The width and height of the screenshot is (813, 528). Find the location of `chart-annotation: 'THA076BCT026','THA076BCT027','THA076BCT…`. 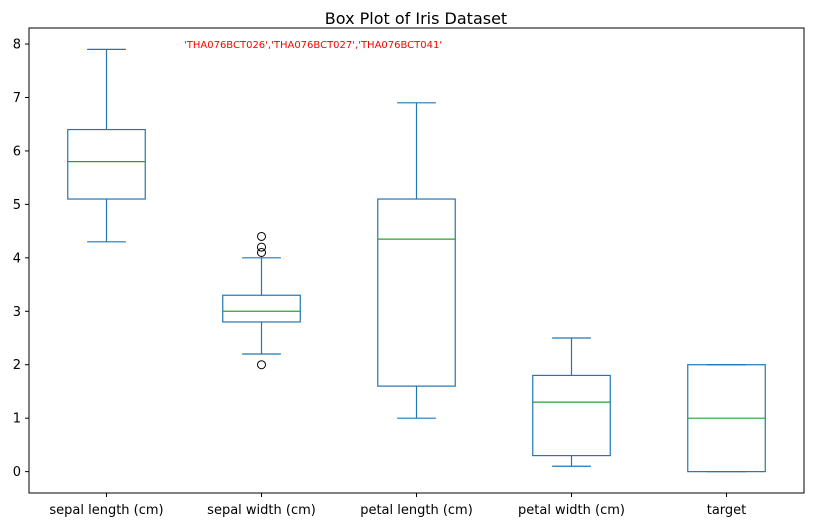

chart-annotation: 'THA076BCT026','THA076BCT027','THA076BCT… is located at coordinates (313, 45).